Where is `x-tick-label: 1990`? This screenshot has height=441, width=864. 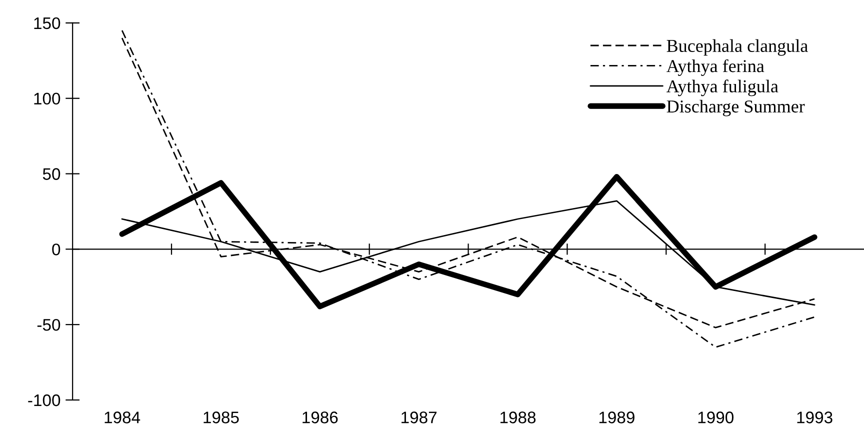 x-tick-label: 1990 is located at coordinates (716, 418).